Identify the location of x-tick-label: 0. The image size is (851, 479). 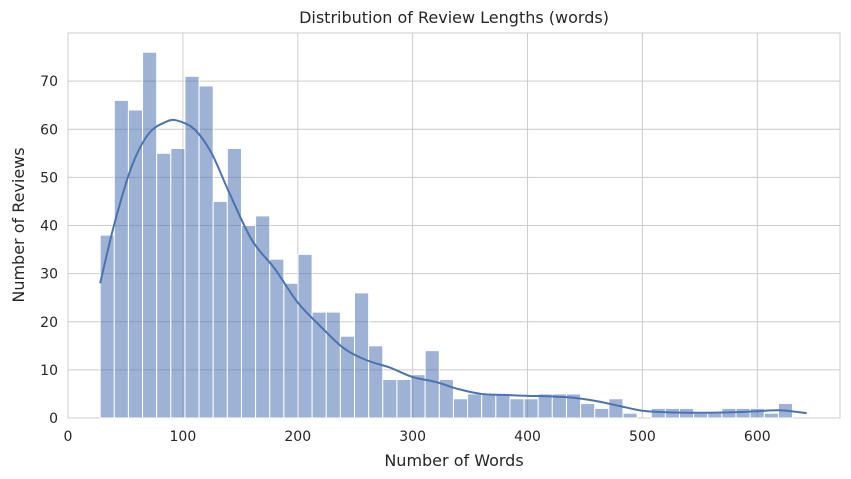
(68, 437).